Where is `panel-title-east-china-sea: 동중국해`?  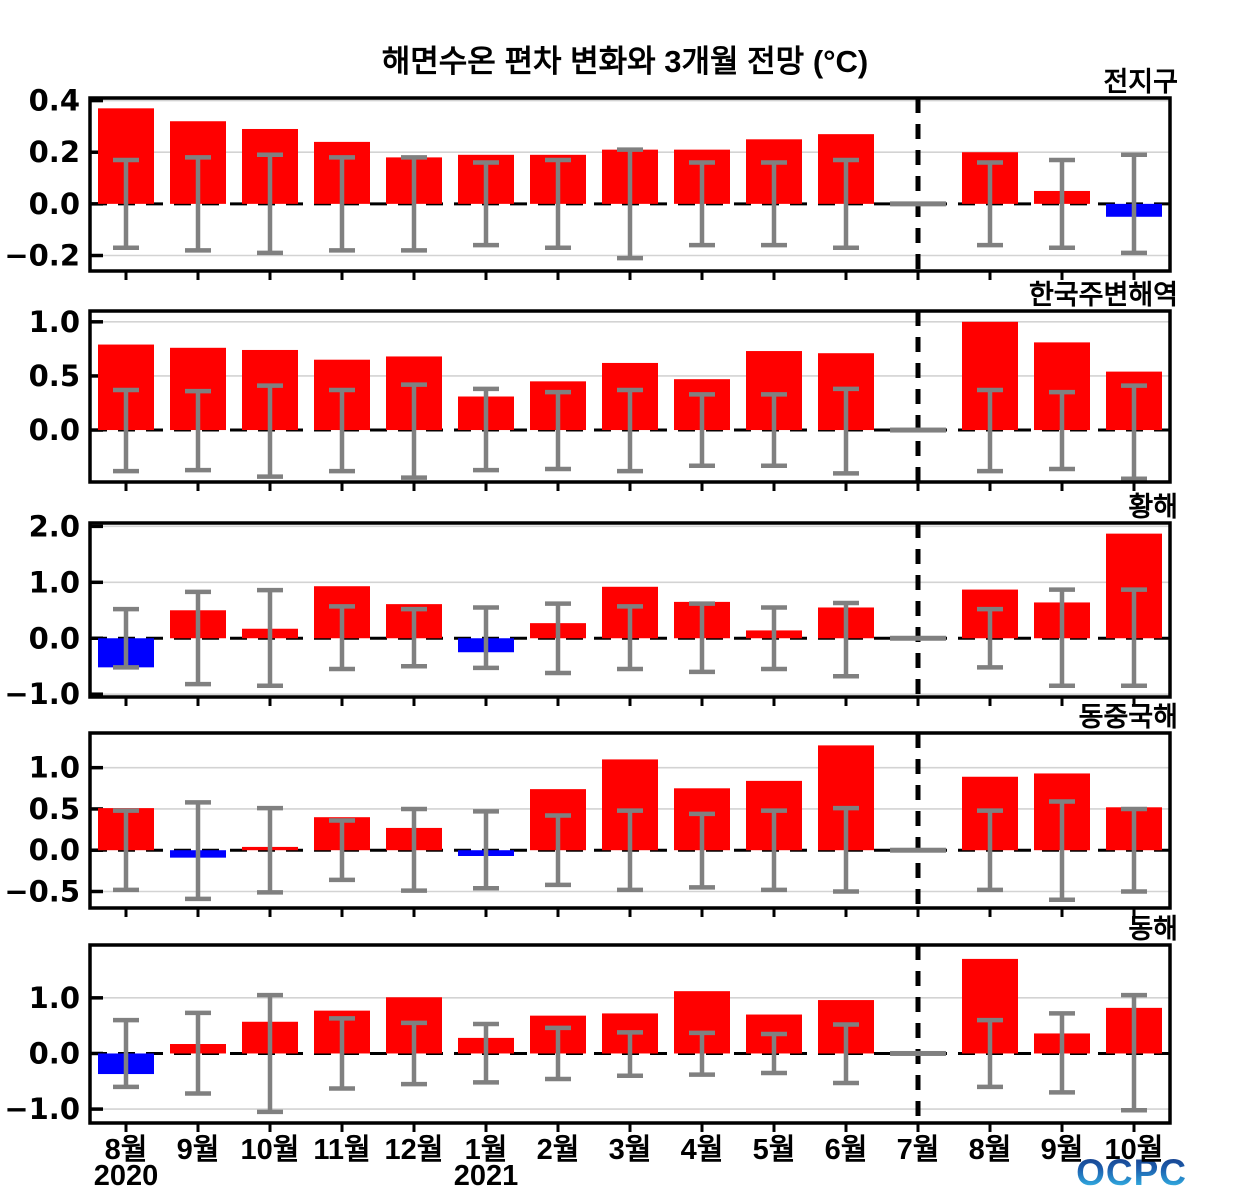 panel-title-east-china-sea: 동중국해 is located at coordinates (1128, 717).